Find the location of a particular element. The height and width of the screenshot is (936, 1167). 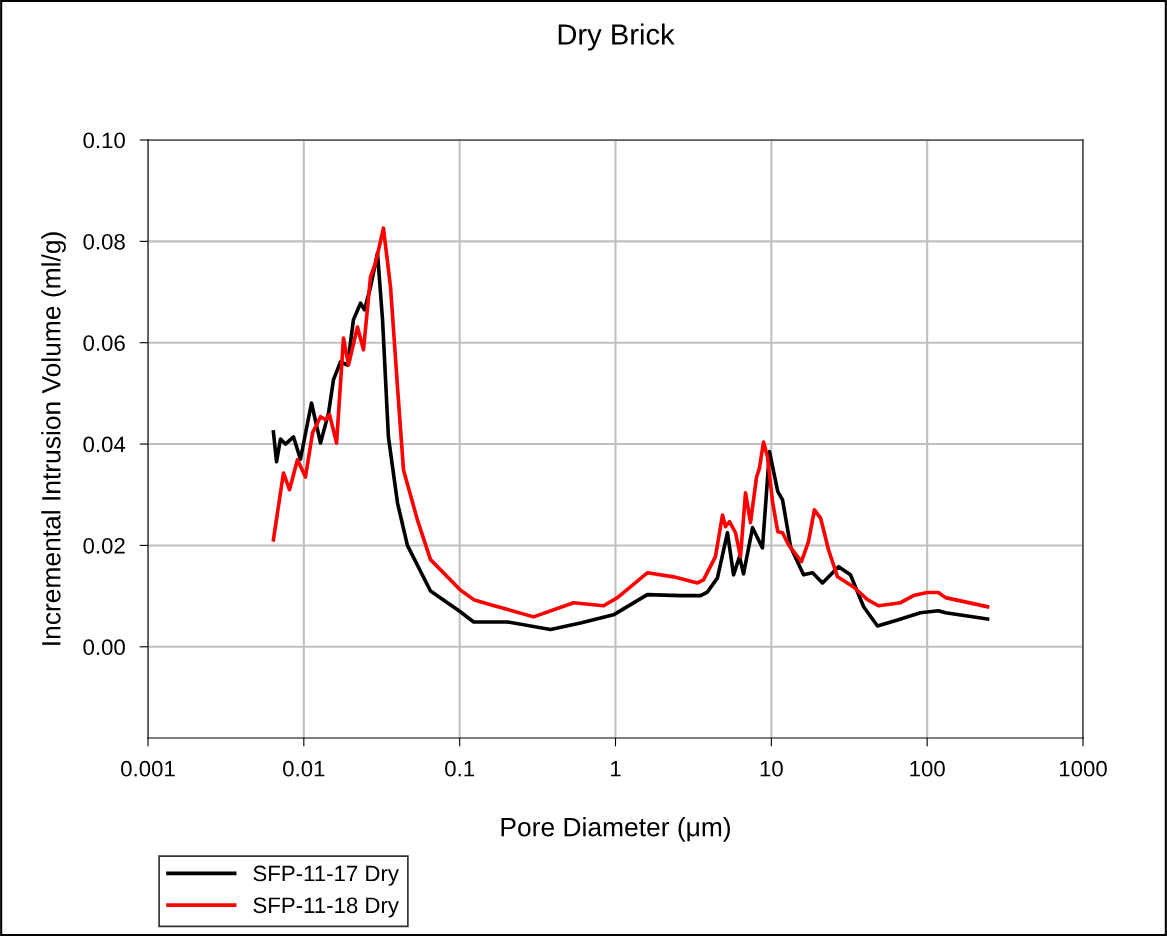

y-tick-label: 0.10 is located at coordinates (104, 140).